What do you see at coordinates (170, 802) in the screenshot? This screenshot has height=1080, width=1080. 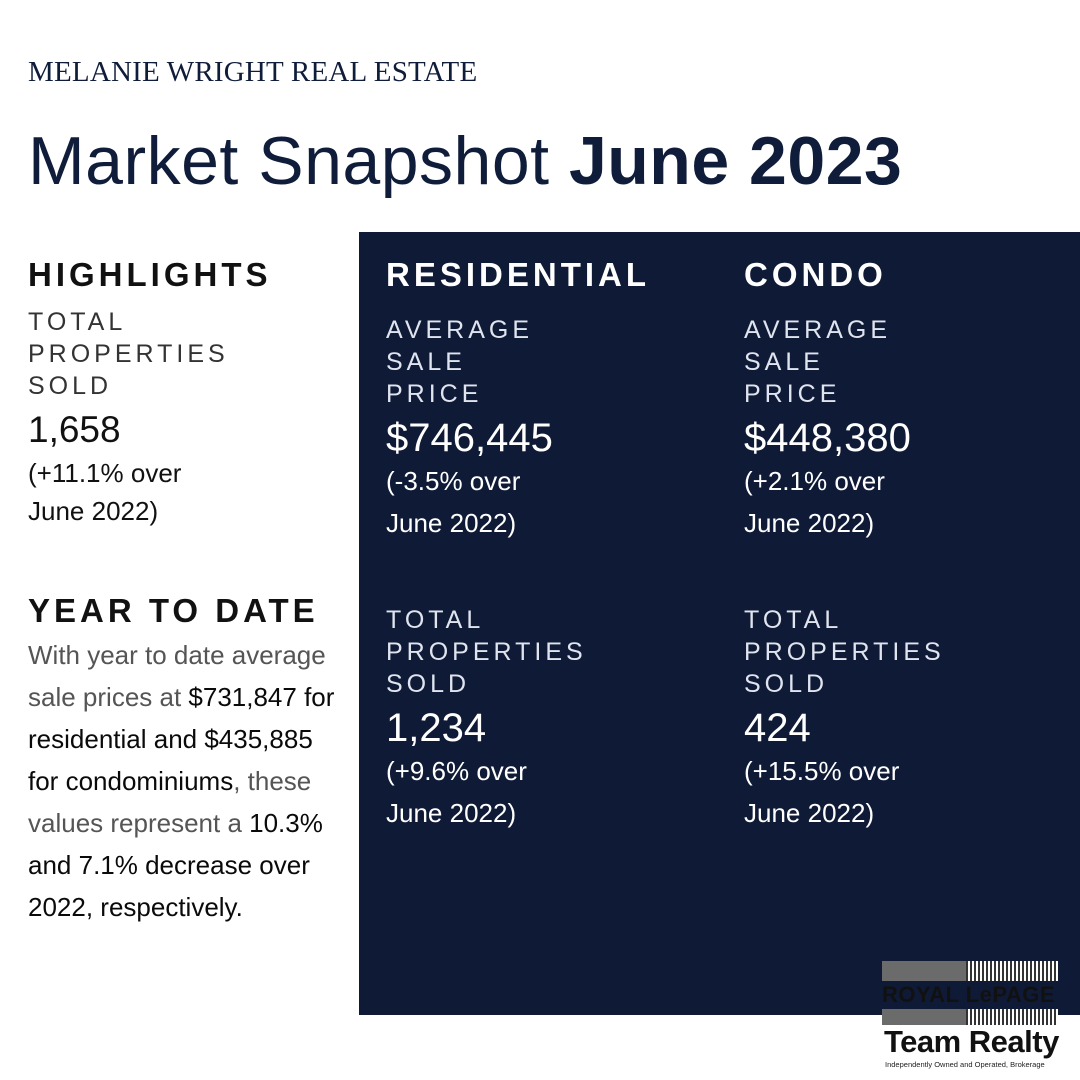 I see `ytd-part-3: , these values represent a` at bounding box center [170, 802].